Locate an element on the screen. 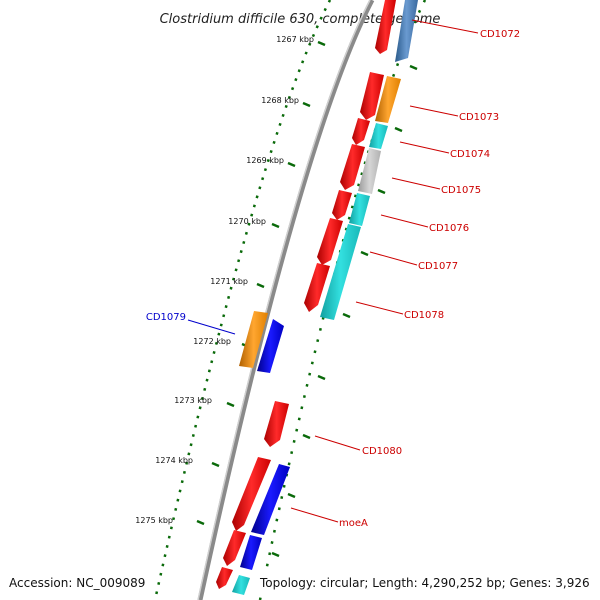  footer-accession: Accession: NC_009089 is located at coordinates (77, 583).